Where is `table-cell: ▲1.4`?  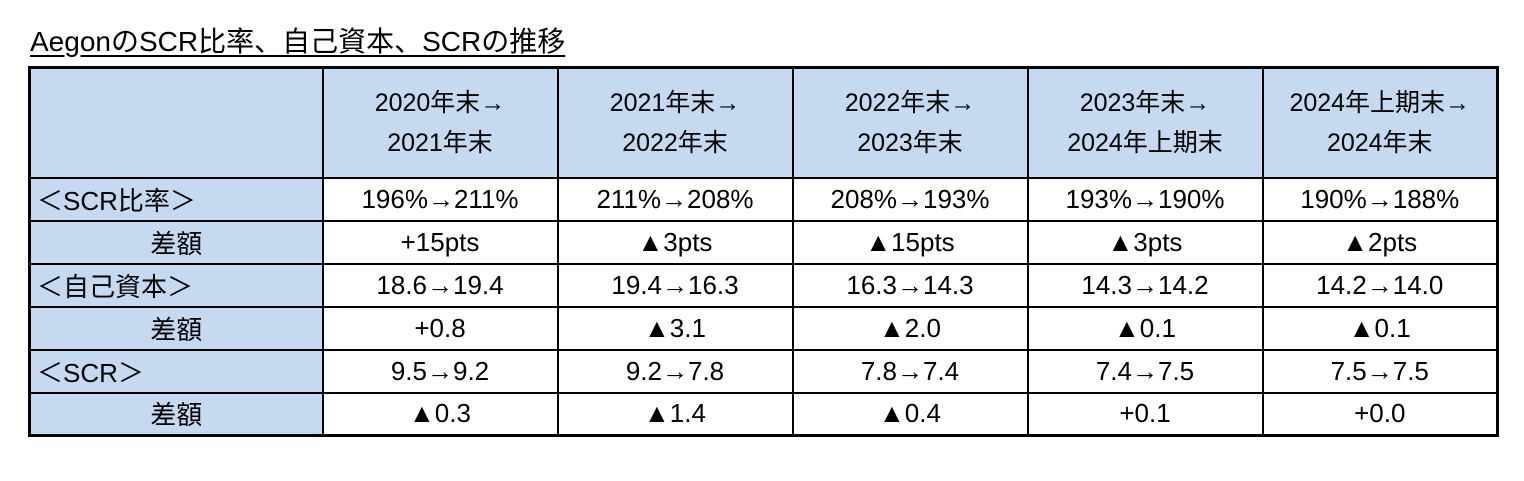
table-cell: ▲1.4 is located at coordinates (675, 414).